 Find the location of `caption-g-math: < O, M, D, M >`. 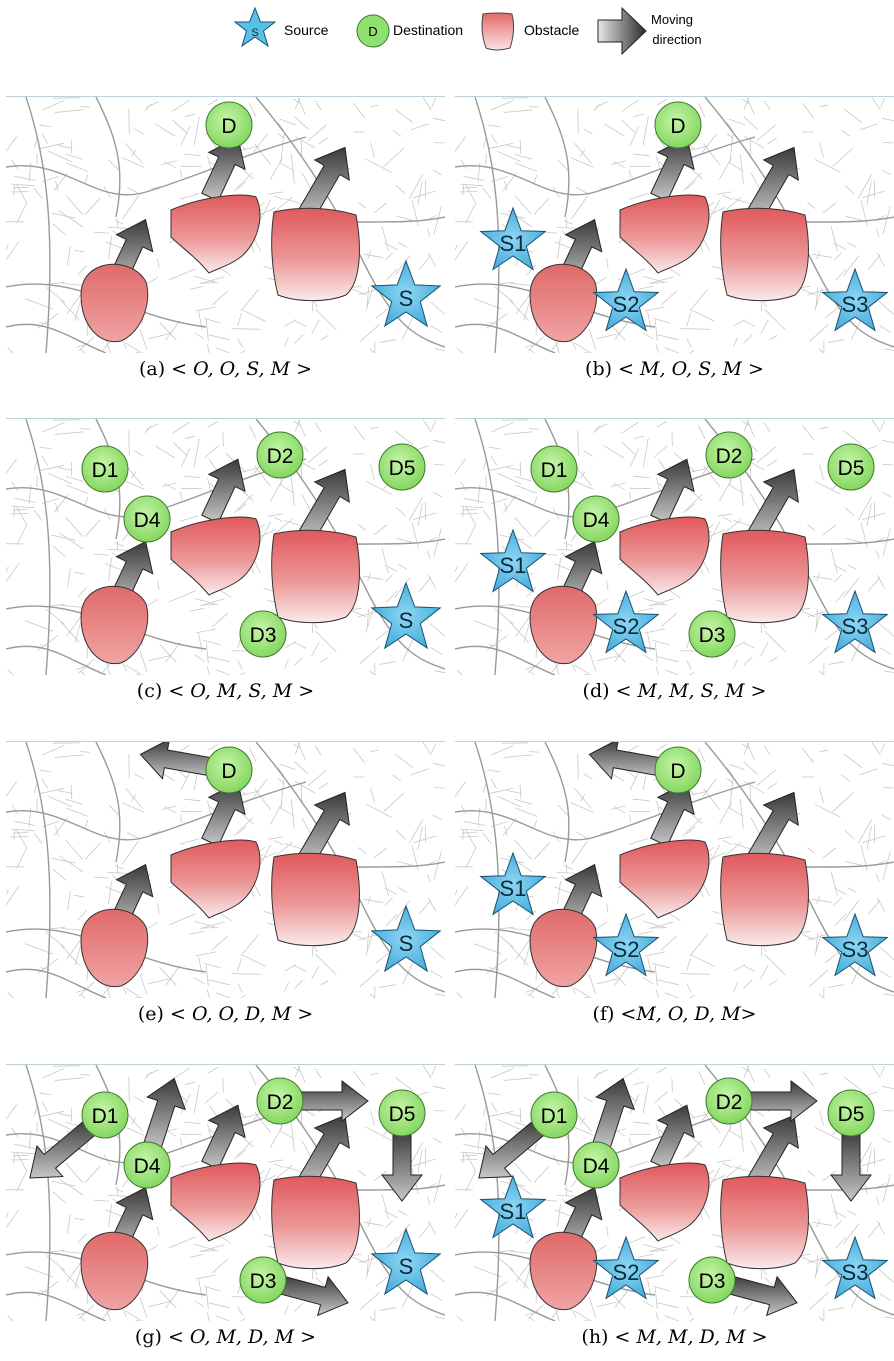

caption-g-math: < O, M, D, M > is located at coordinates (242, 1337).